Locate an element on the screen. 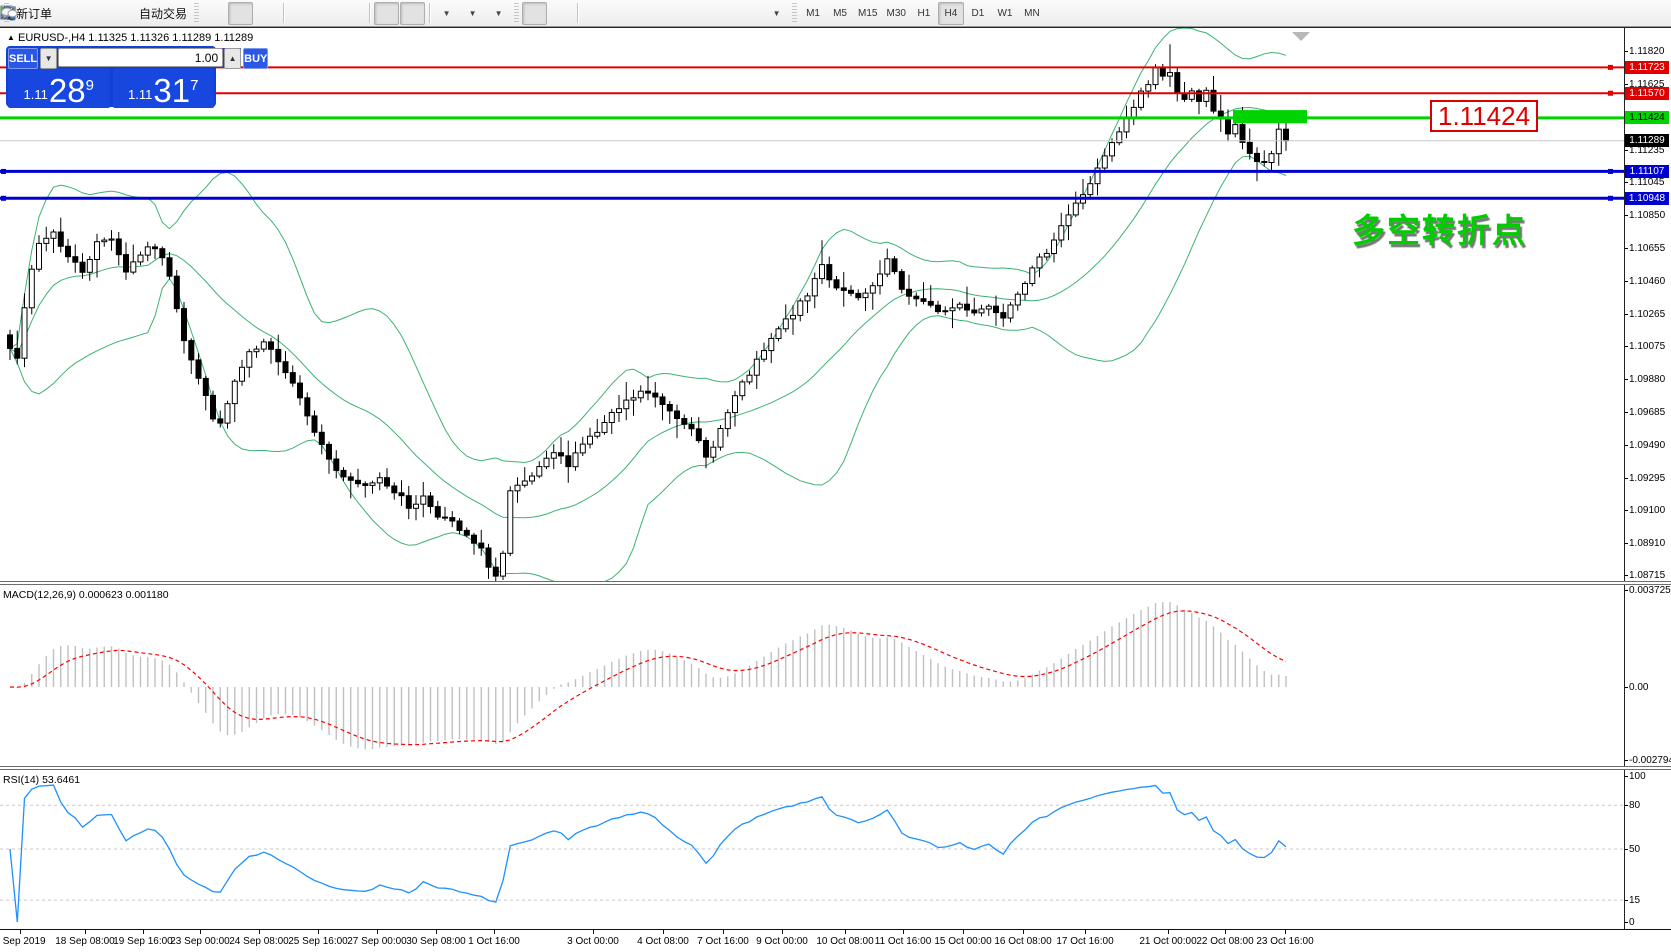 This screenshot has height=952, width=1671. autotrading-button: 自动交易 is located at coordinates (96, 13).